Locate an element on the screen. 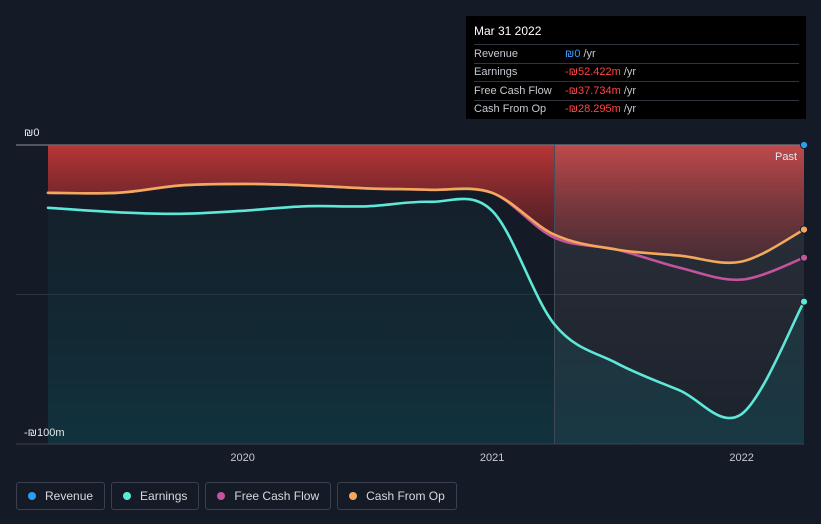 The image size is (821, 524). legend-item-revenue: Revenue is located at coordinates (61, 496).